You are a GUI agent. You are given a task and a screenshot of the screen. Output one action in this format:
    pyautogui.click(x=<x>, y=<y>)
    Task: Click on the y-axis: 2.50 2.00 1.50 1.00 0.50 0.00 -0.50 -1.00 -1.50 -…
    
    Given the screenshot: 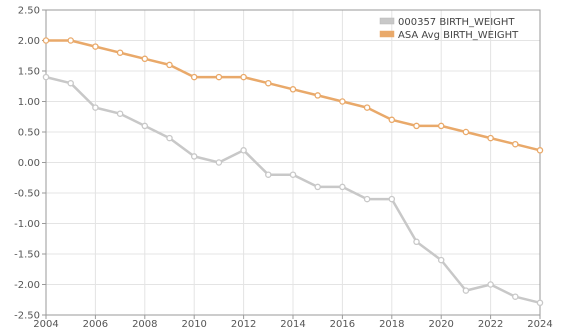 What is the action you would take?
    pyautogui.click(x=30, y=164)
    